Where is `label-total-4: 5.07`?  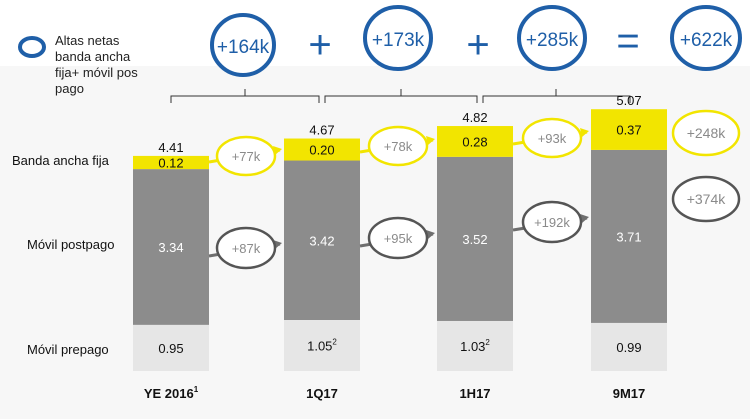 label-total-4: 5.07 is located at coordinates (628, 100).